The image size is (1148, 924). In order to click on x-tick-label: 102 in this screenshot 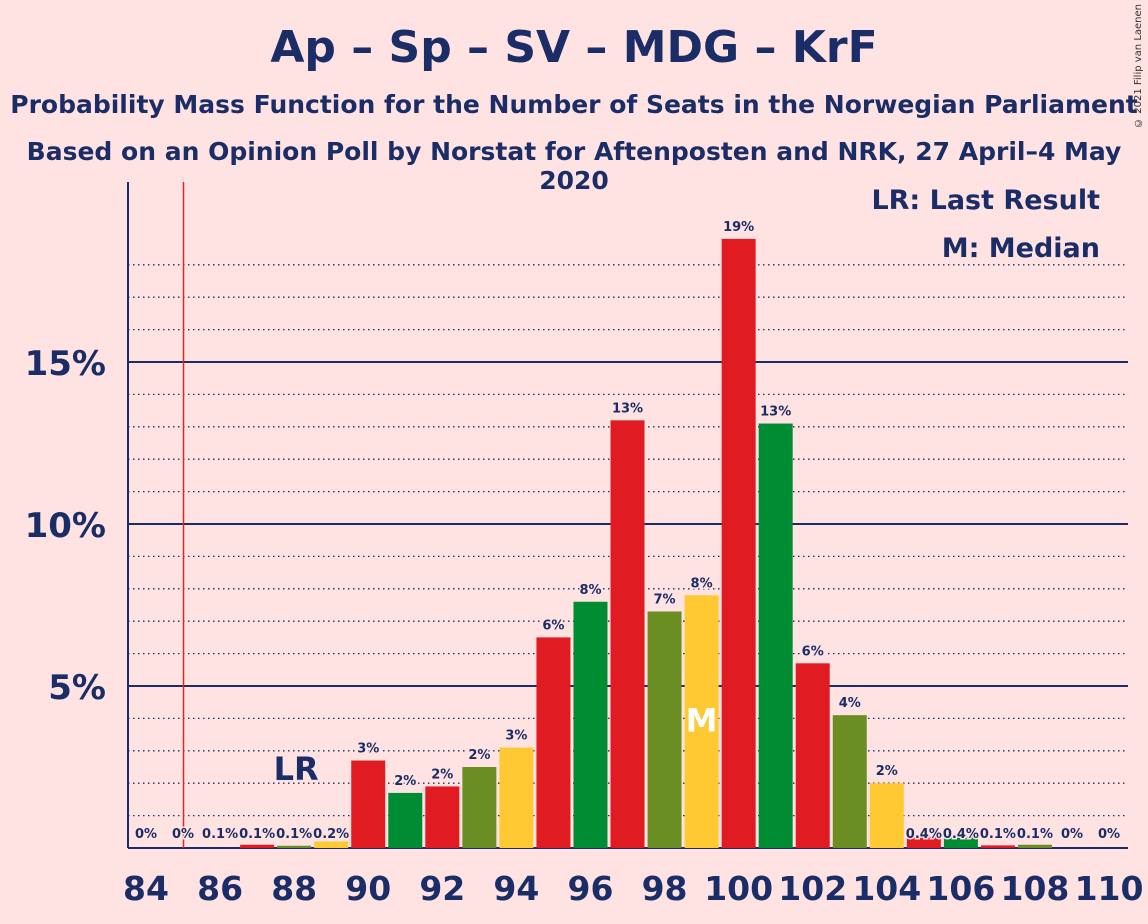, I will do `click(812, 888)`.